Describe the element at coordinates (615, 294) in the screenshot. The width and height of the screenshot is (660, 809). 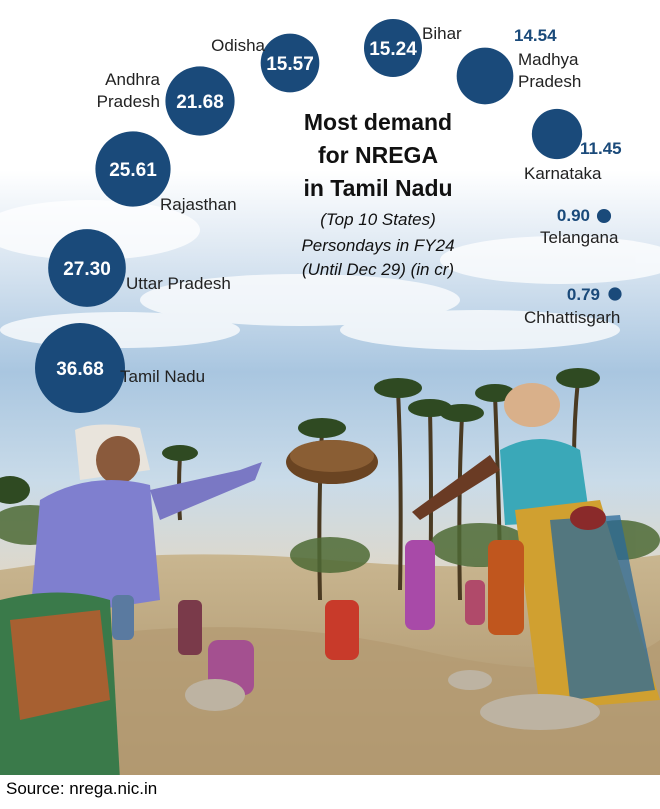
I see `bubble-chhattisgarh` at that location.